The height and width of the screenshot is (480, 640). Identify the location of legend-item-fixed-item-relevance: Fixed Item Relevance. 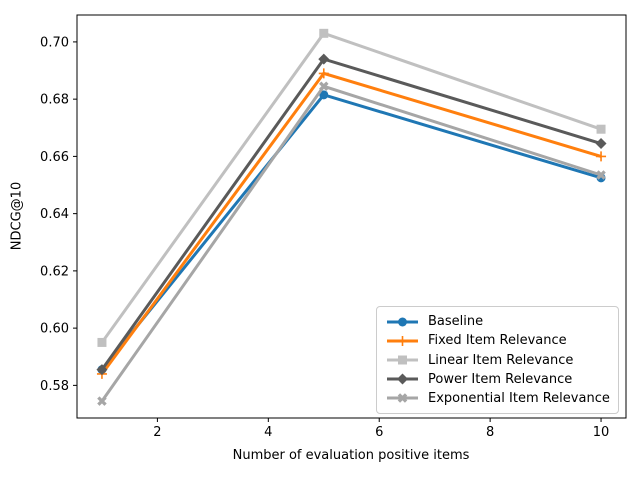
(498, 340).